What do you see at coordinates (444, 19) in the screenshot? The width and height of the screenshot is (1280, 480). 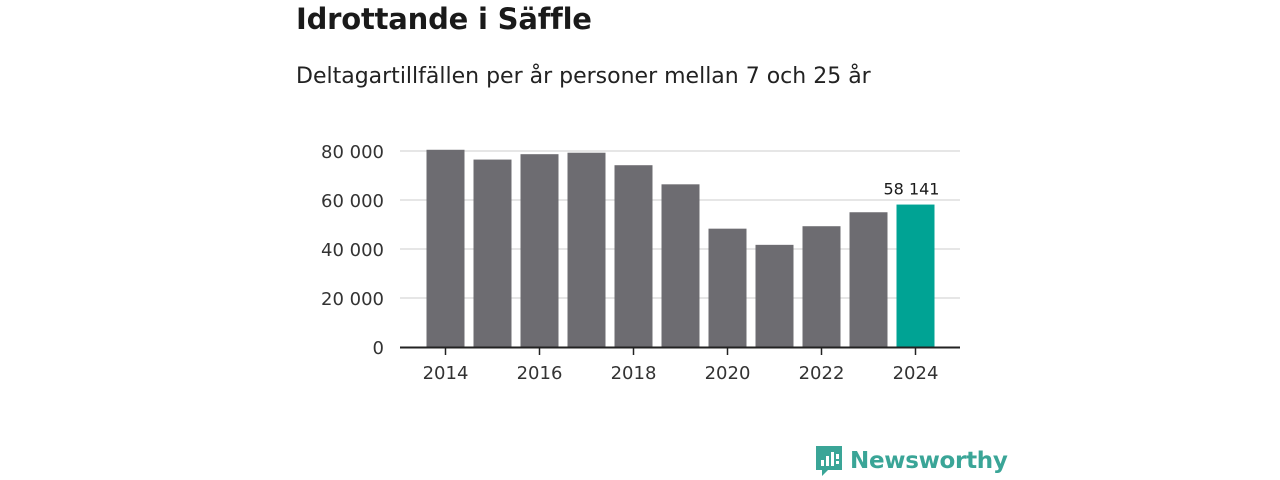 I see `chart-title: Idrottande i Säffle` at bounding box center [444, 19].